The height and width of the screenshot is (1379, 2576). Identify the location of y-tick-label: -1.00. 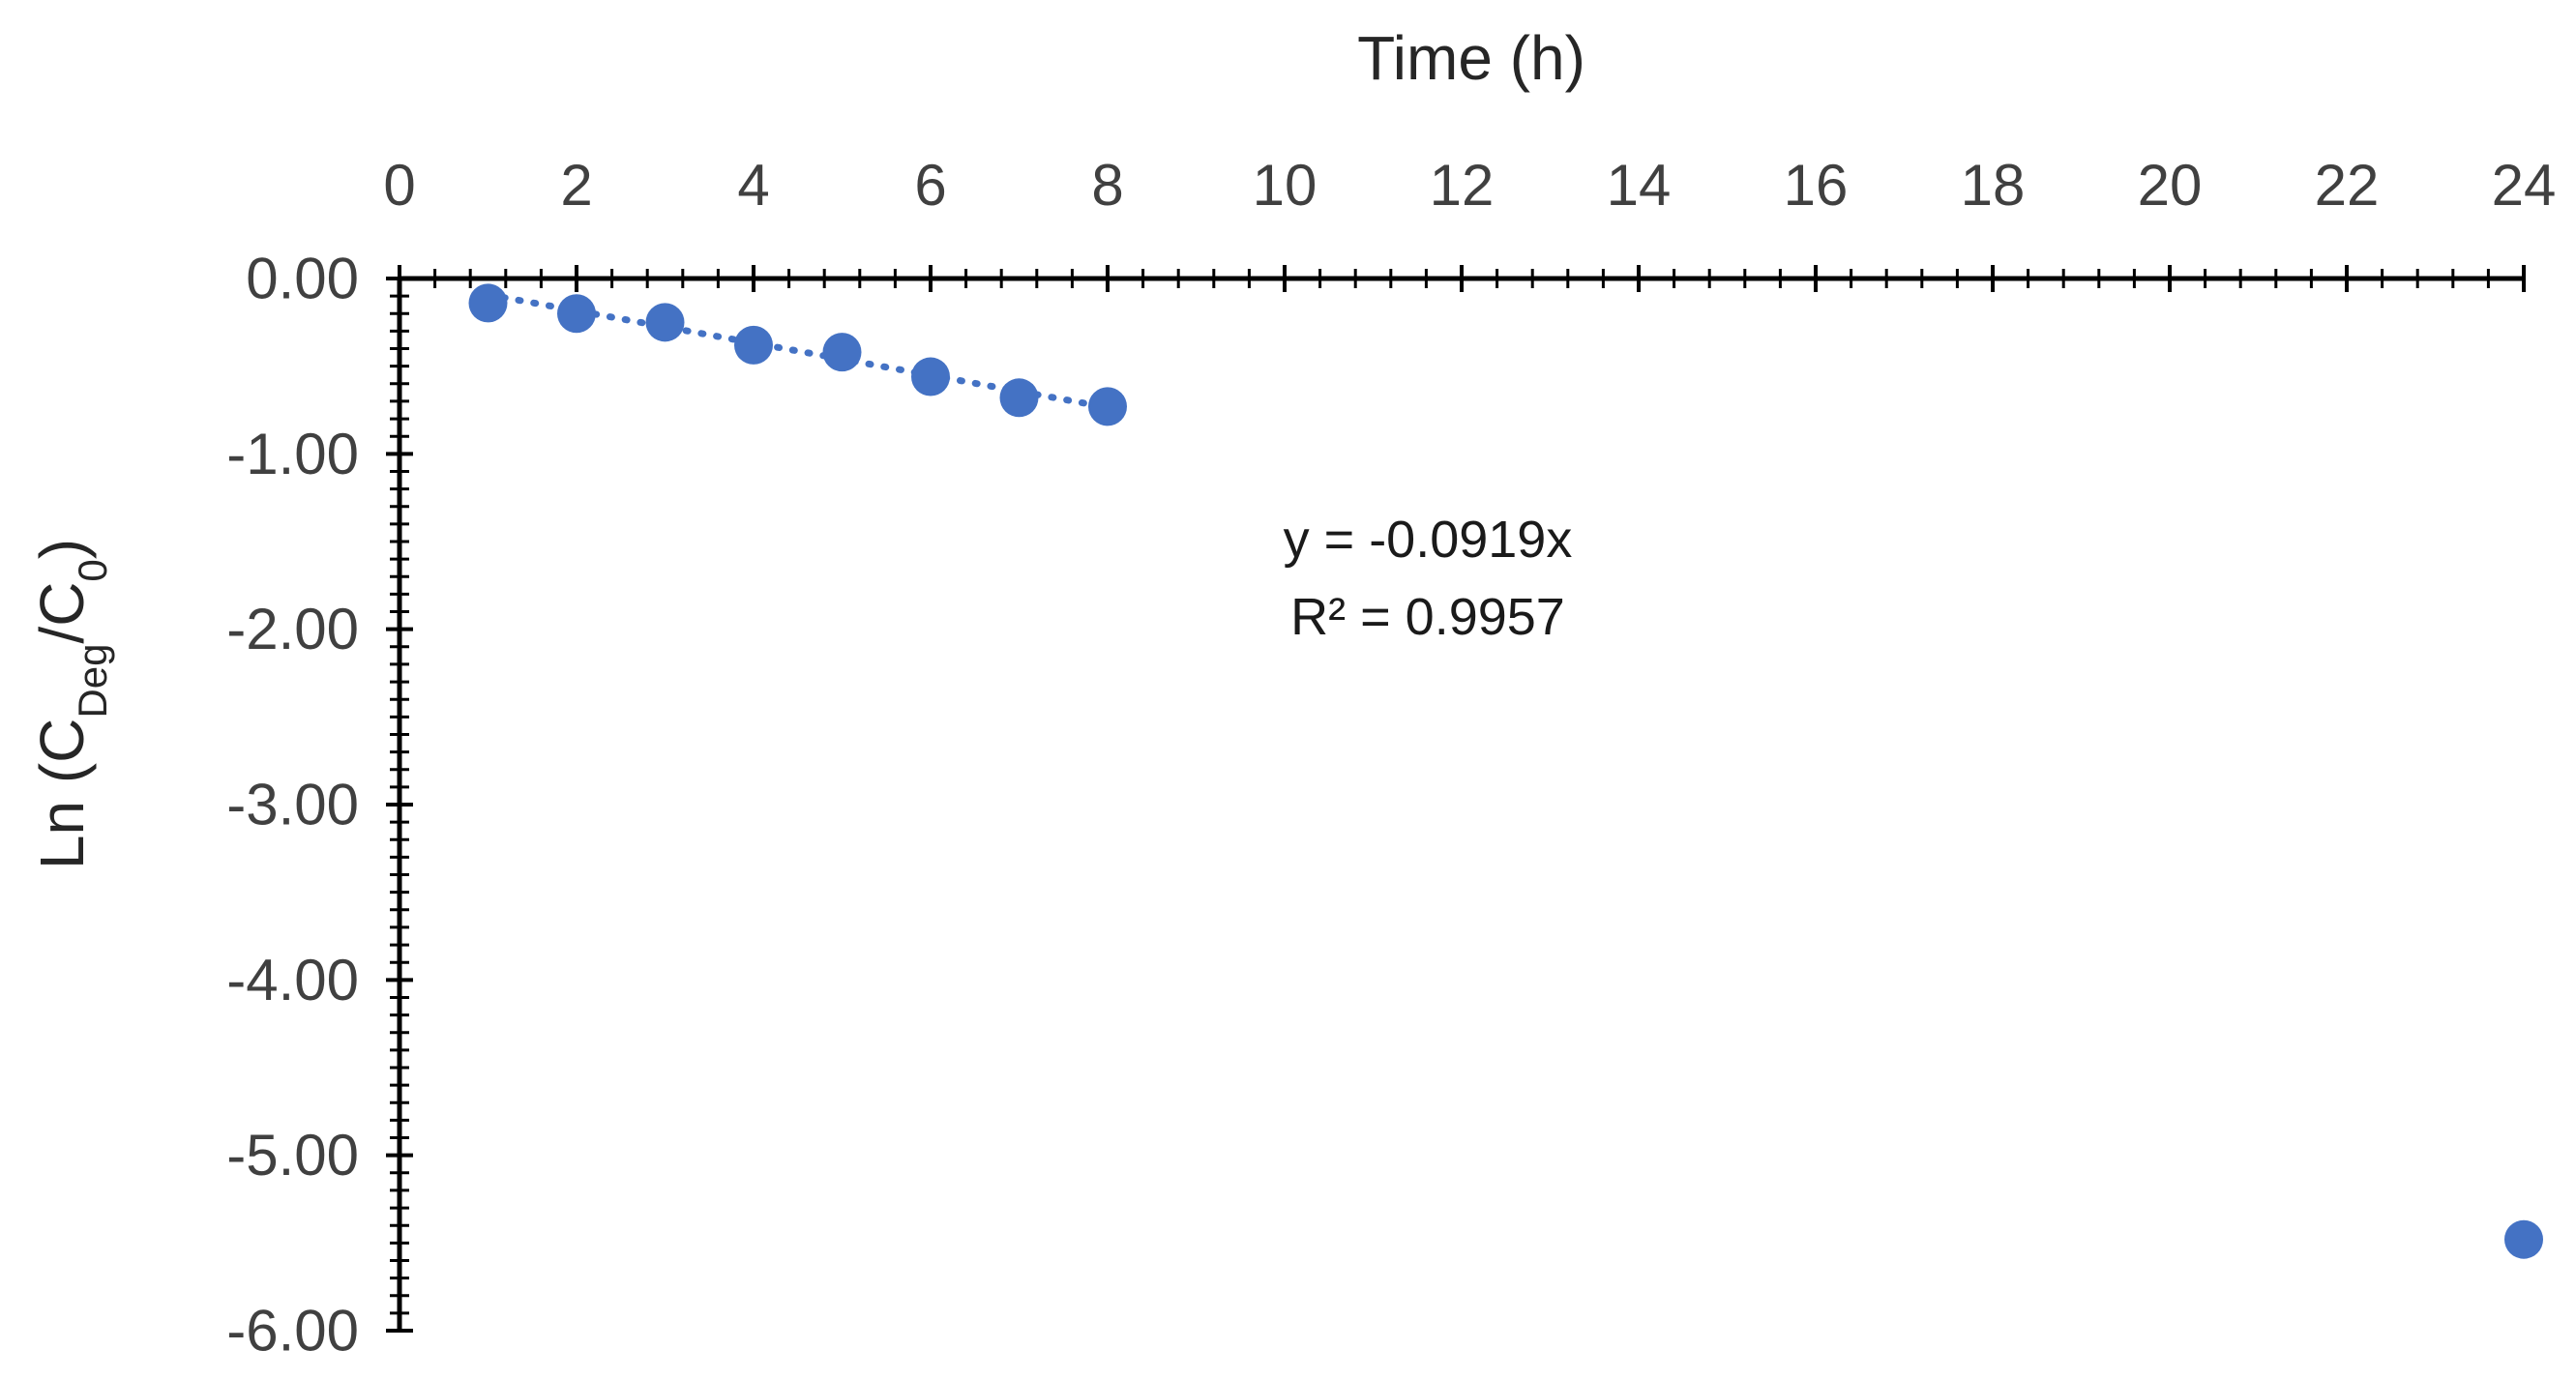
(293, 454).